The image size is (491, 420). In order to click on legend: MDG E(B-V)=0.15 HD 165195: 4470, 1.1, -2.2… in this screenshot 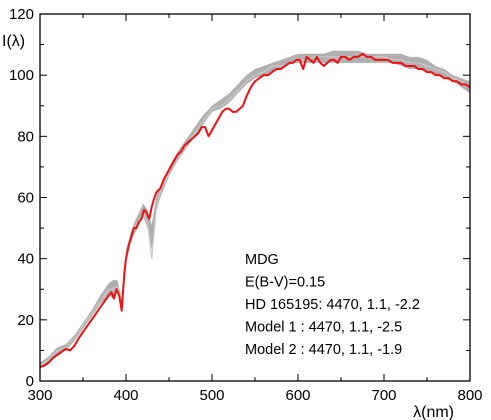, I will do `click(332, 305)`.